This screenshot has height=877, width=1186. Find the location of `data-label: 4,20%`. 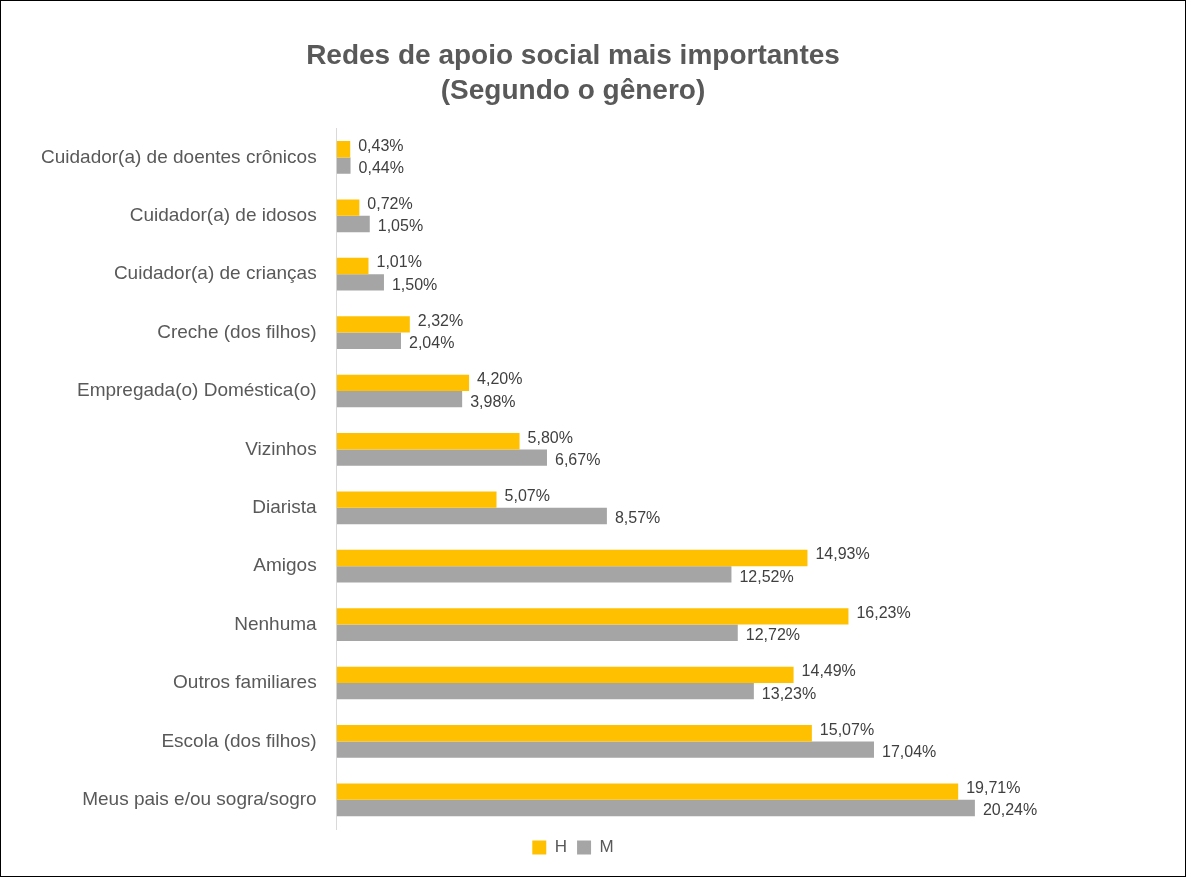

data-label: 4,20% is located at coordinates (500, 379).